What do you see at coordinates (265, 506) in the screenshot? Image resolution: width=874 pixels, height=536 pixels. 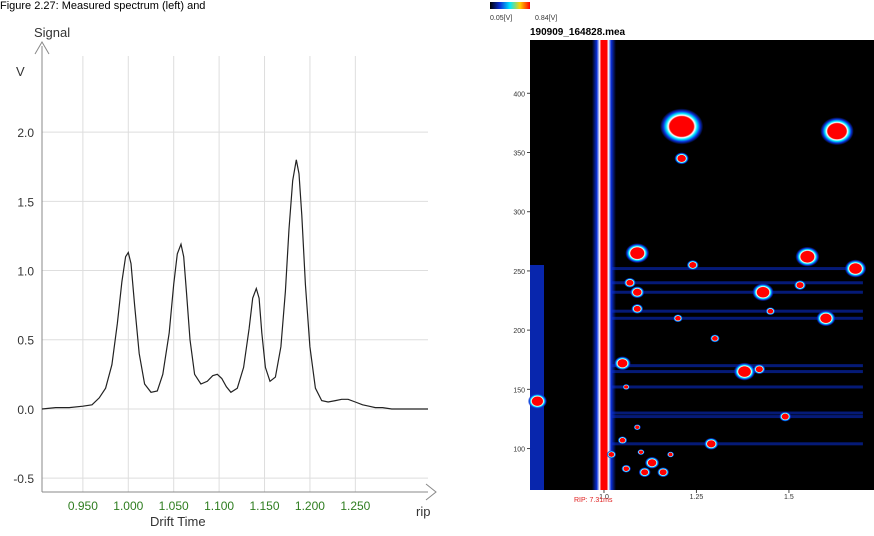 I see `x-tick-label: 1.150` at bounding box center [265, 506].